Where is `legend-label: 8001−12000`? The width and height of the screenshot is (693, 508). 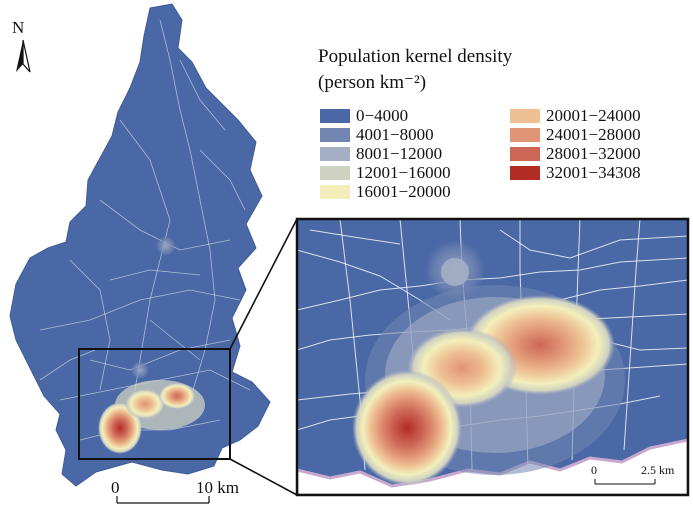
legend-label: 8001−12000 is located at coordinates (399, 153).